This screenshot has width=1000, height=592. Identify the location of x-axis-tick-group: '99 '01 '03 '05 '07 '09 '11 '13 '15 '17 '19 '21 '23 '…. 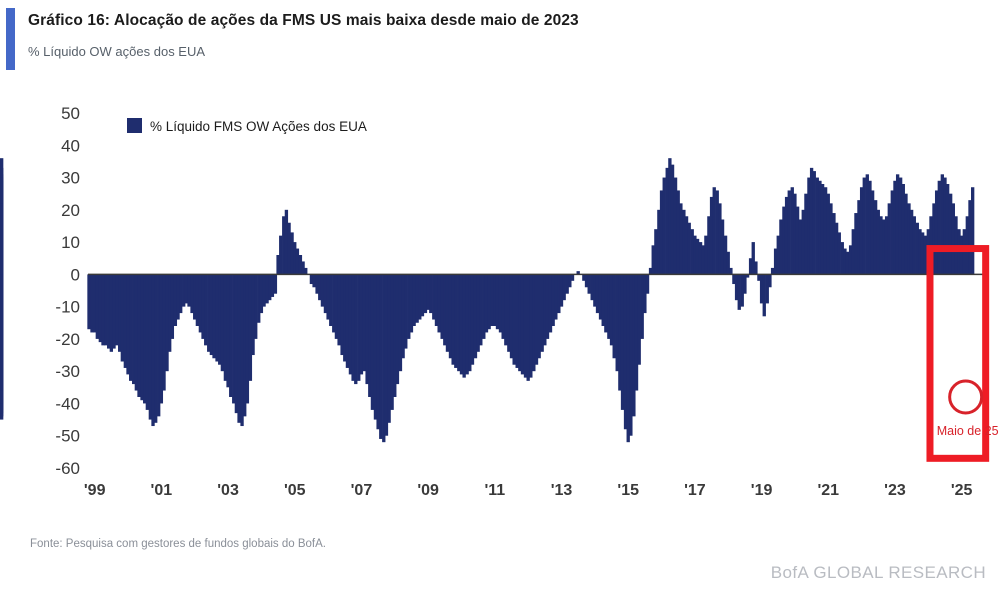
(528, 490).